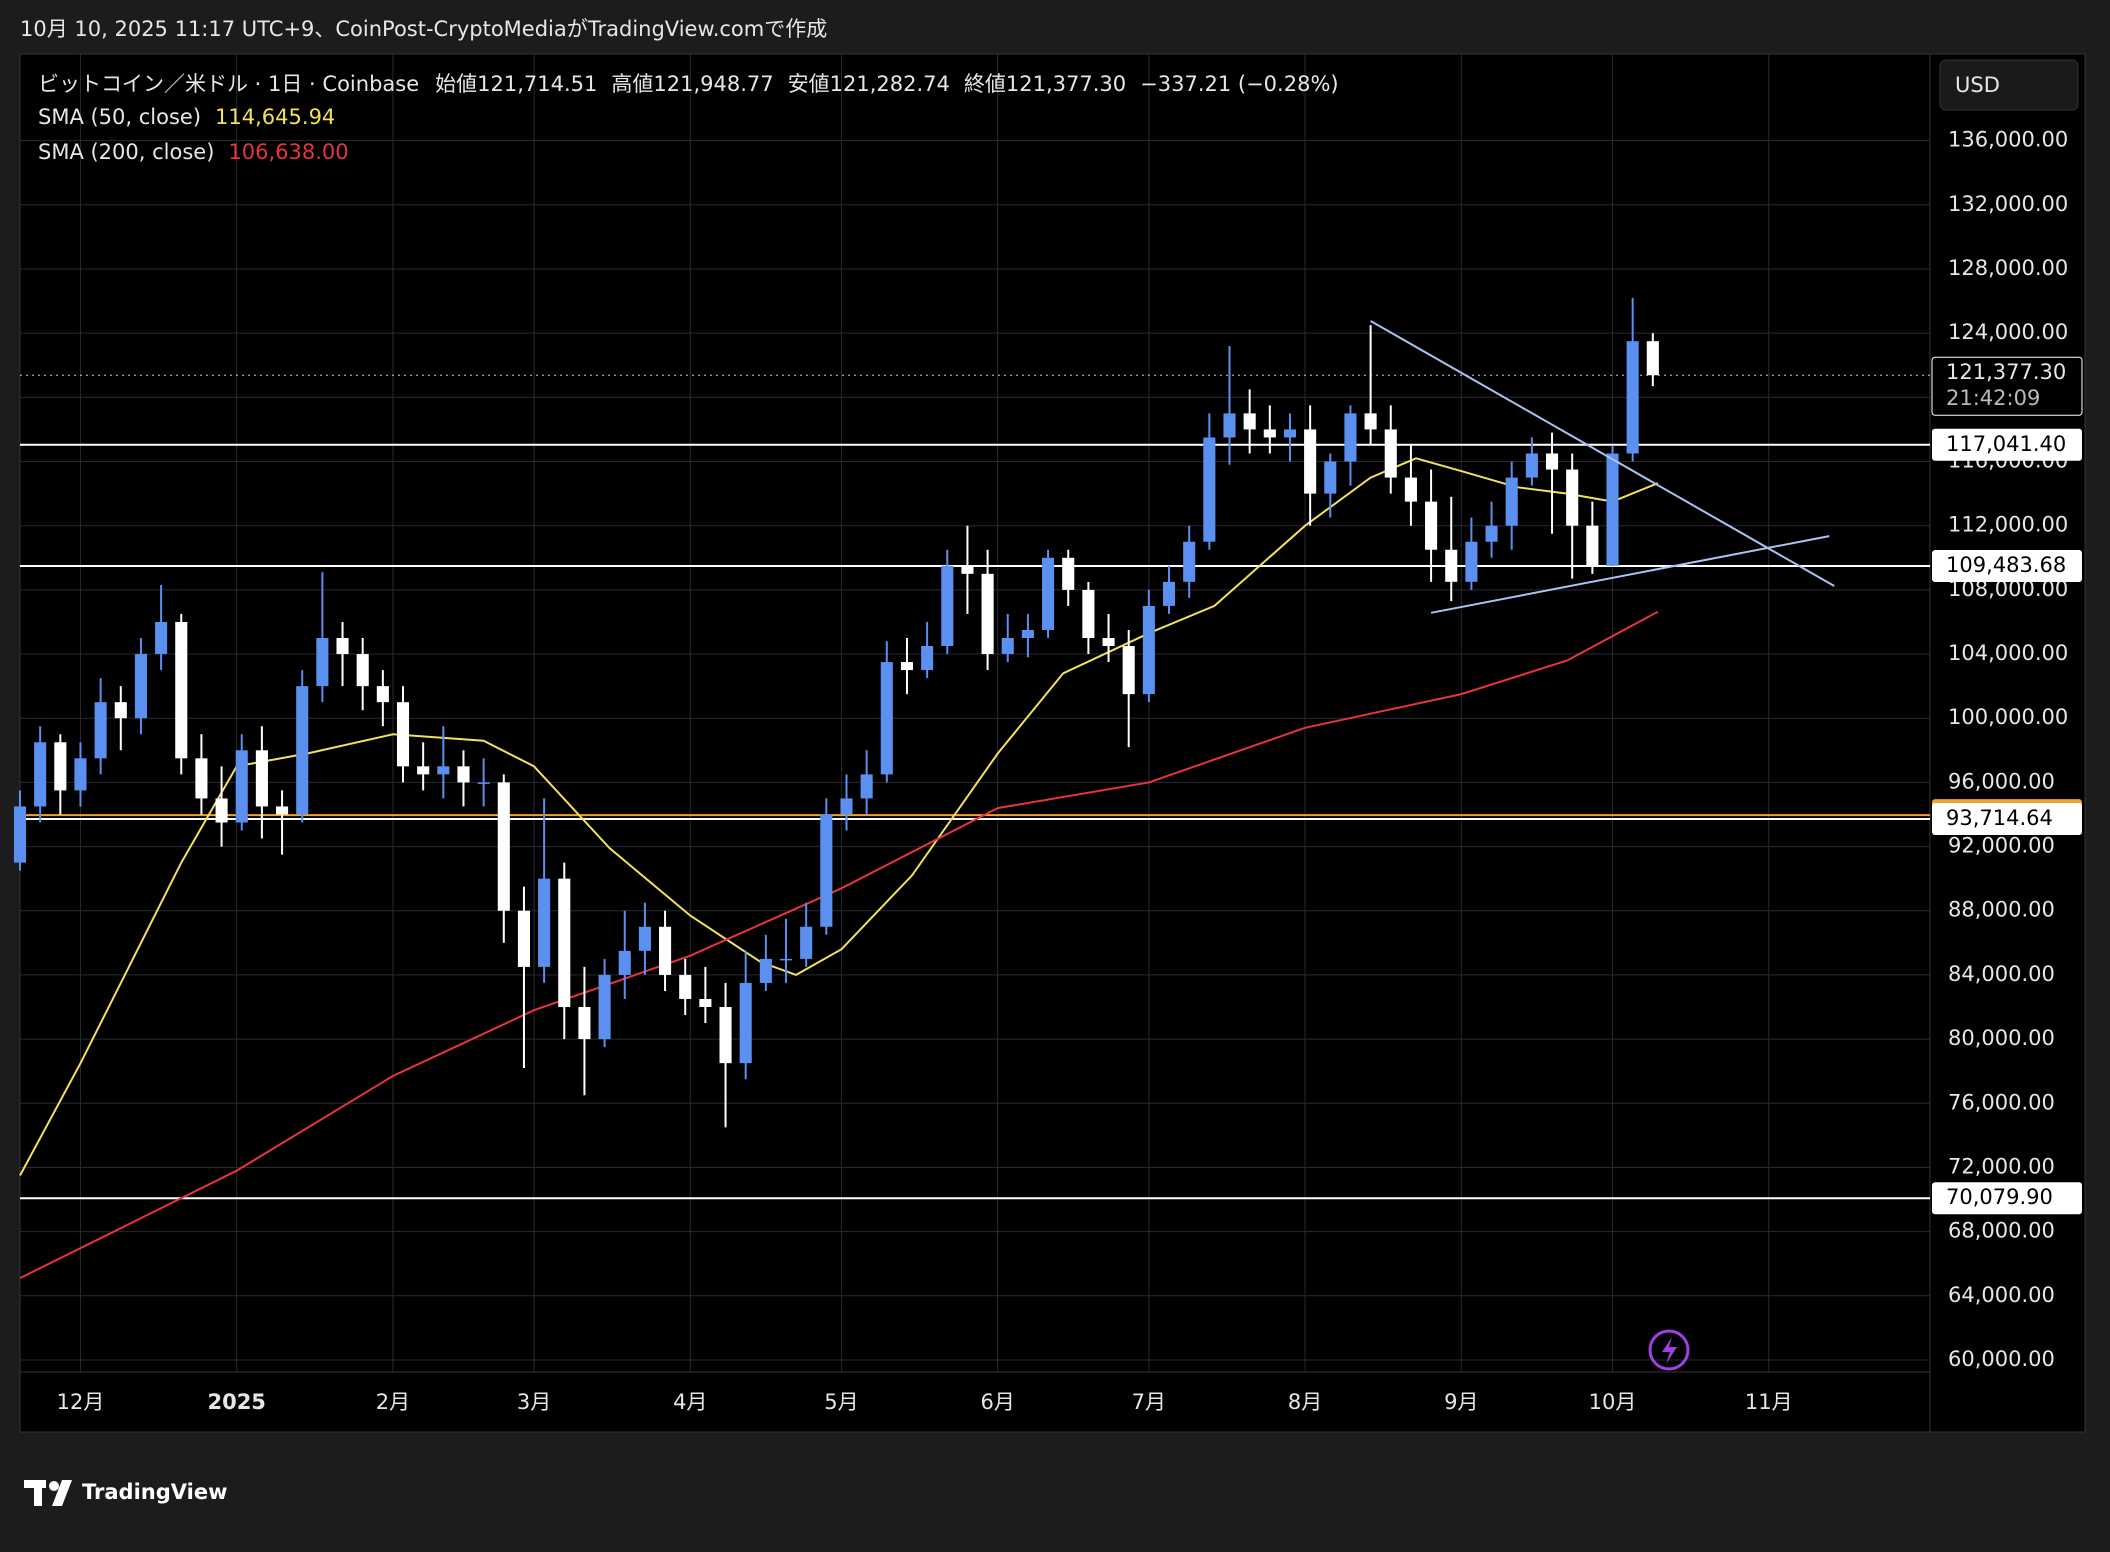 The height and width of the screenshot is (1552, 2110). I want to click on bolt, so click(1669, 1350).